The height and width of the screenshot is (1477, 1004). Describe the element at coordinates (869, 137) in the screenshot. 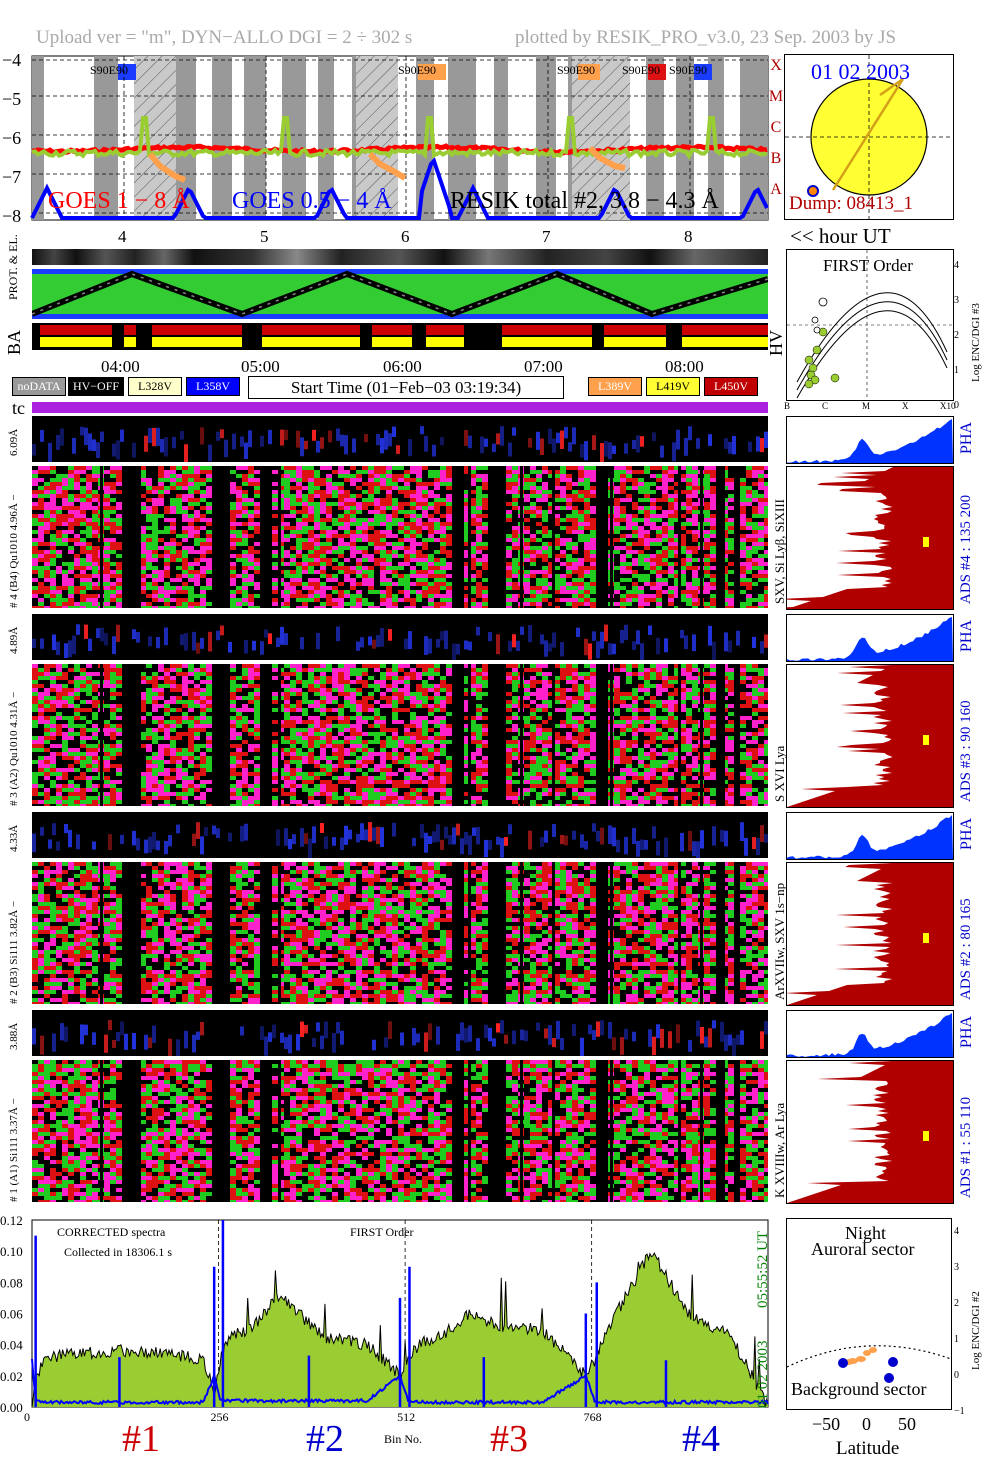

I see `sun-panel: 01 02 2003 Dump: 08413_1` at that location.